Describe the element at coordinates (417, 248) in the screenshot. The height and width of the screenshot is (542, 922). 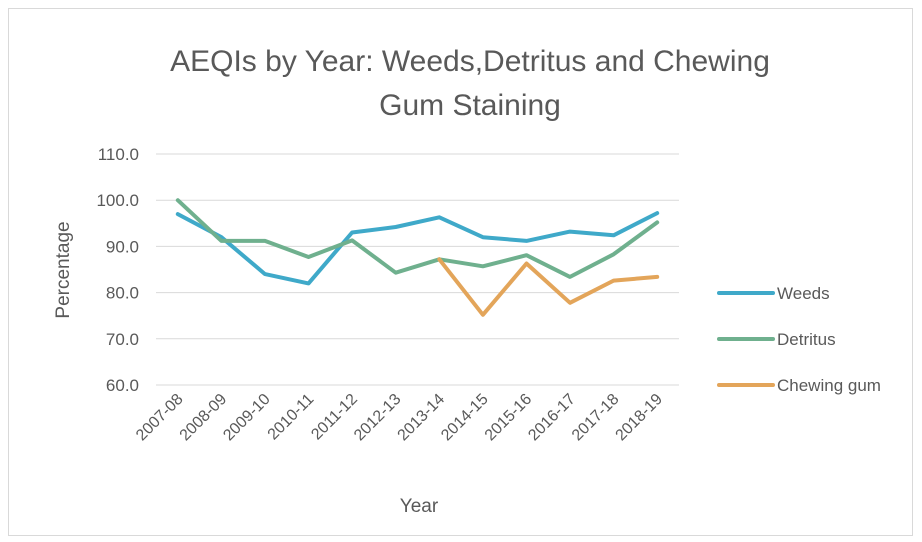
I see `series-line-weeds` at that location.